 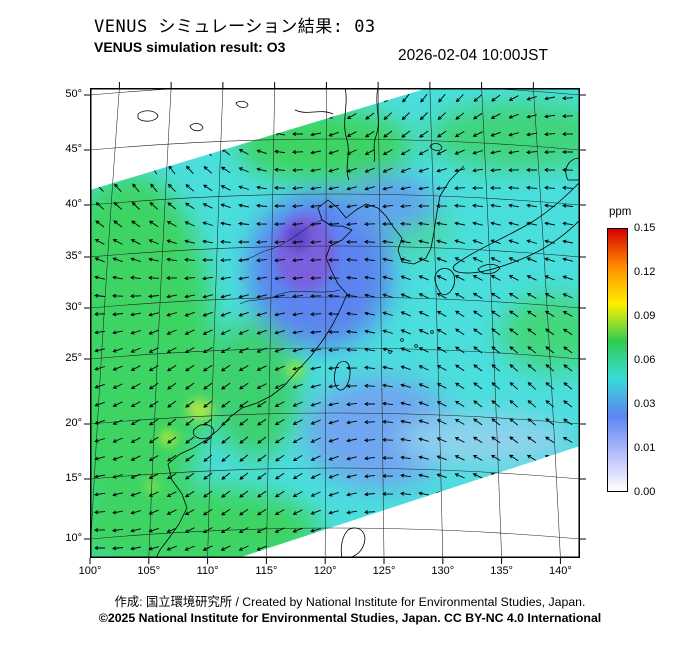 What do you see at coordinates (645, 228) in the screenshot?
I see `colorbar-tick-label: 0.15` at bounding box center [645, 228].